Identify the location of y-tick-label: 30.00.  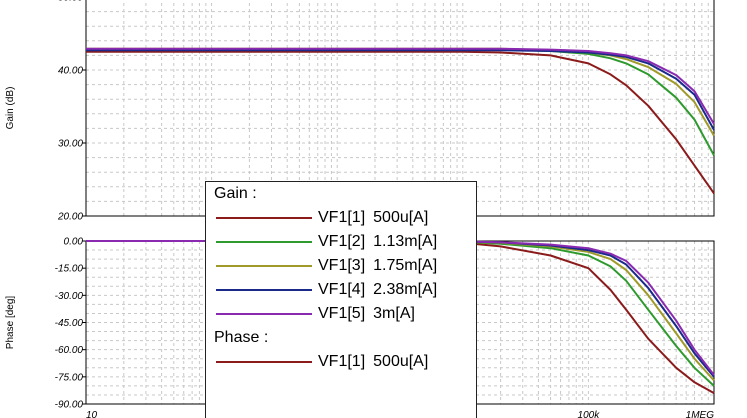
(70, 144).